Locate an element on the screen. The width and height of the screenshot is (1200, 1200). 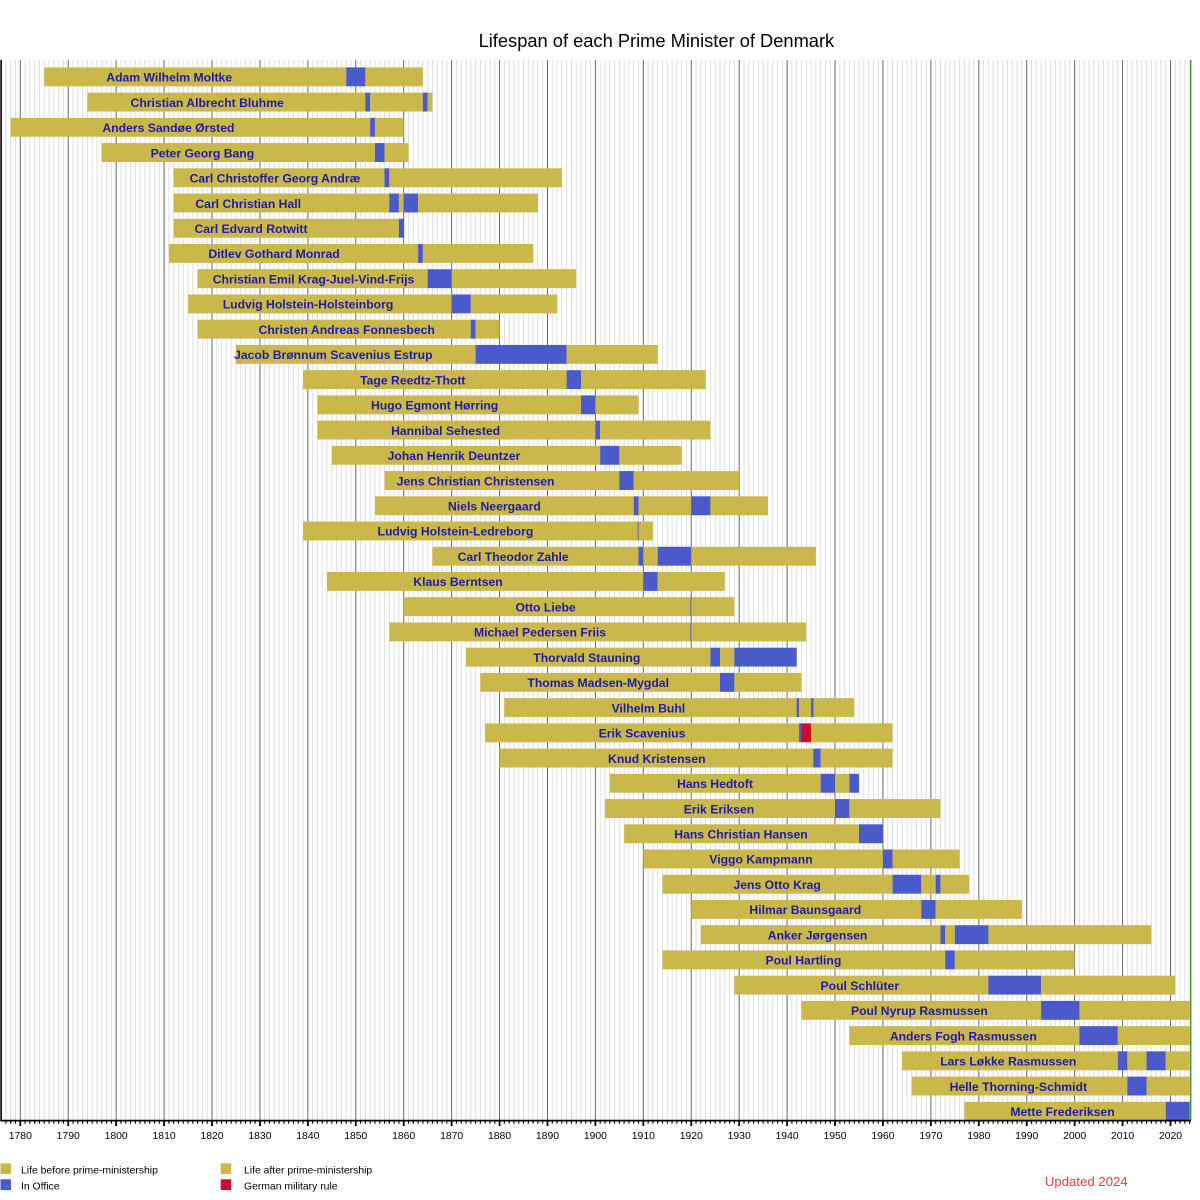
svg-text: 1940 is located at coordinates (787, 1136).